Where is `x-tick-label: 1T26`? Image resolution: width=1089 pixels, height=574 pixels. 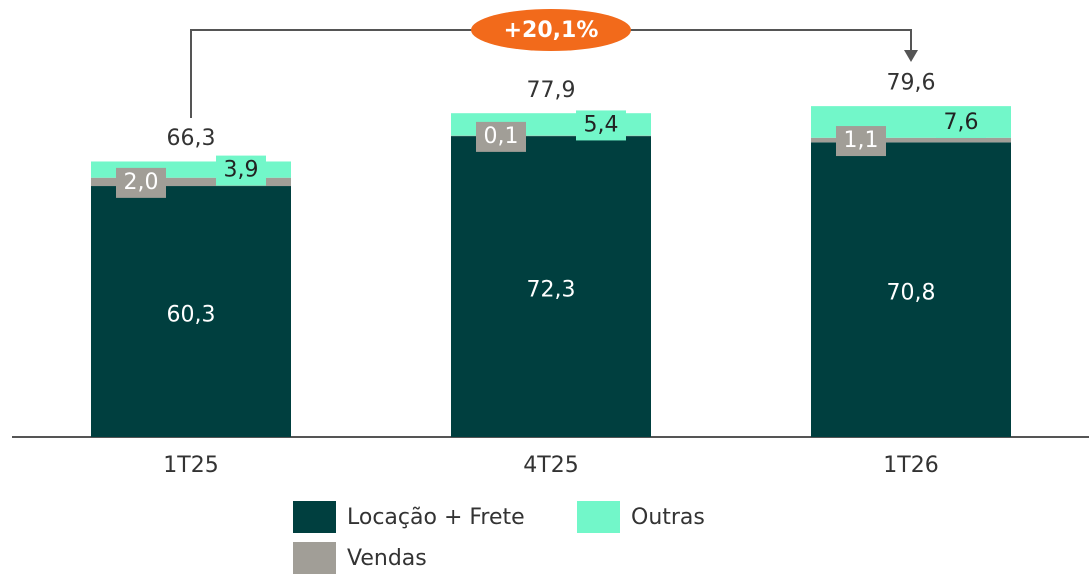
x-tick-label: 1T26 is located at coordinates (910, 465).